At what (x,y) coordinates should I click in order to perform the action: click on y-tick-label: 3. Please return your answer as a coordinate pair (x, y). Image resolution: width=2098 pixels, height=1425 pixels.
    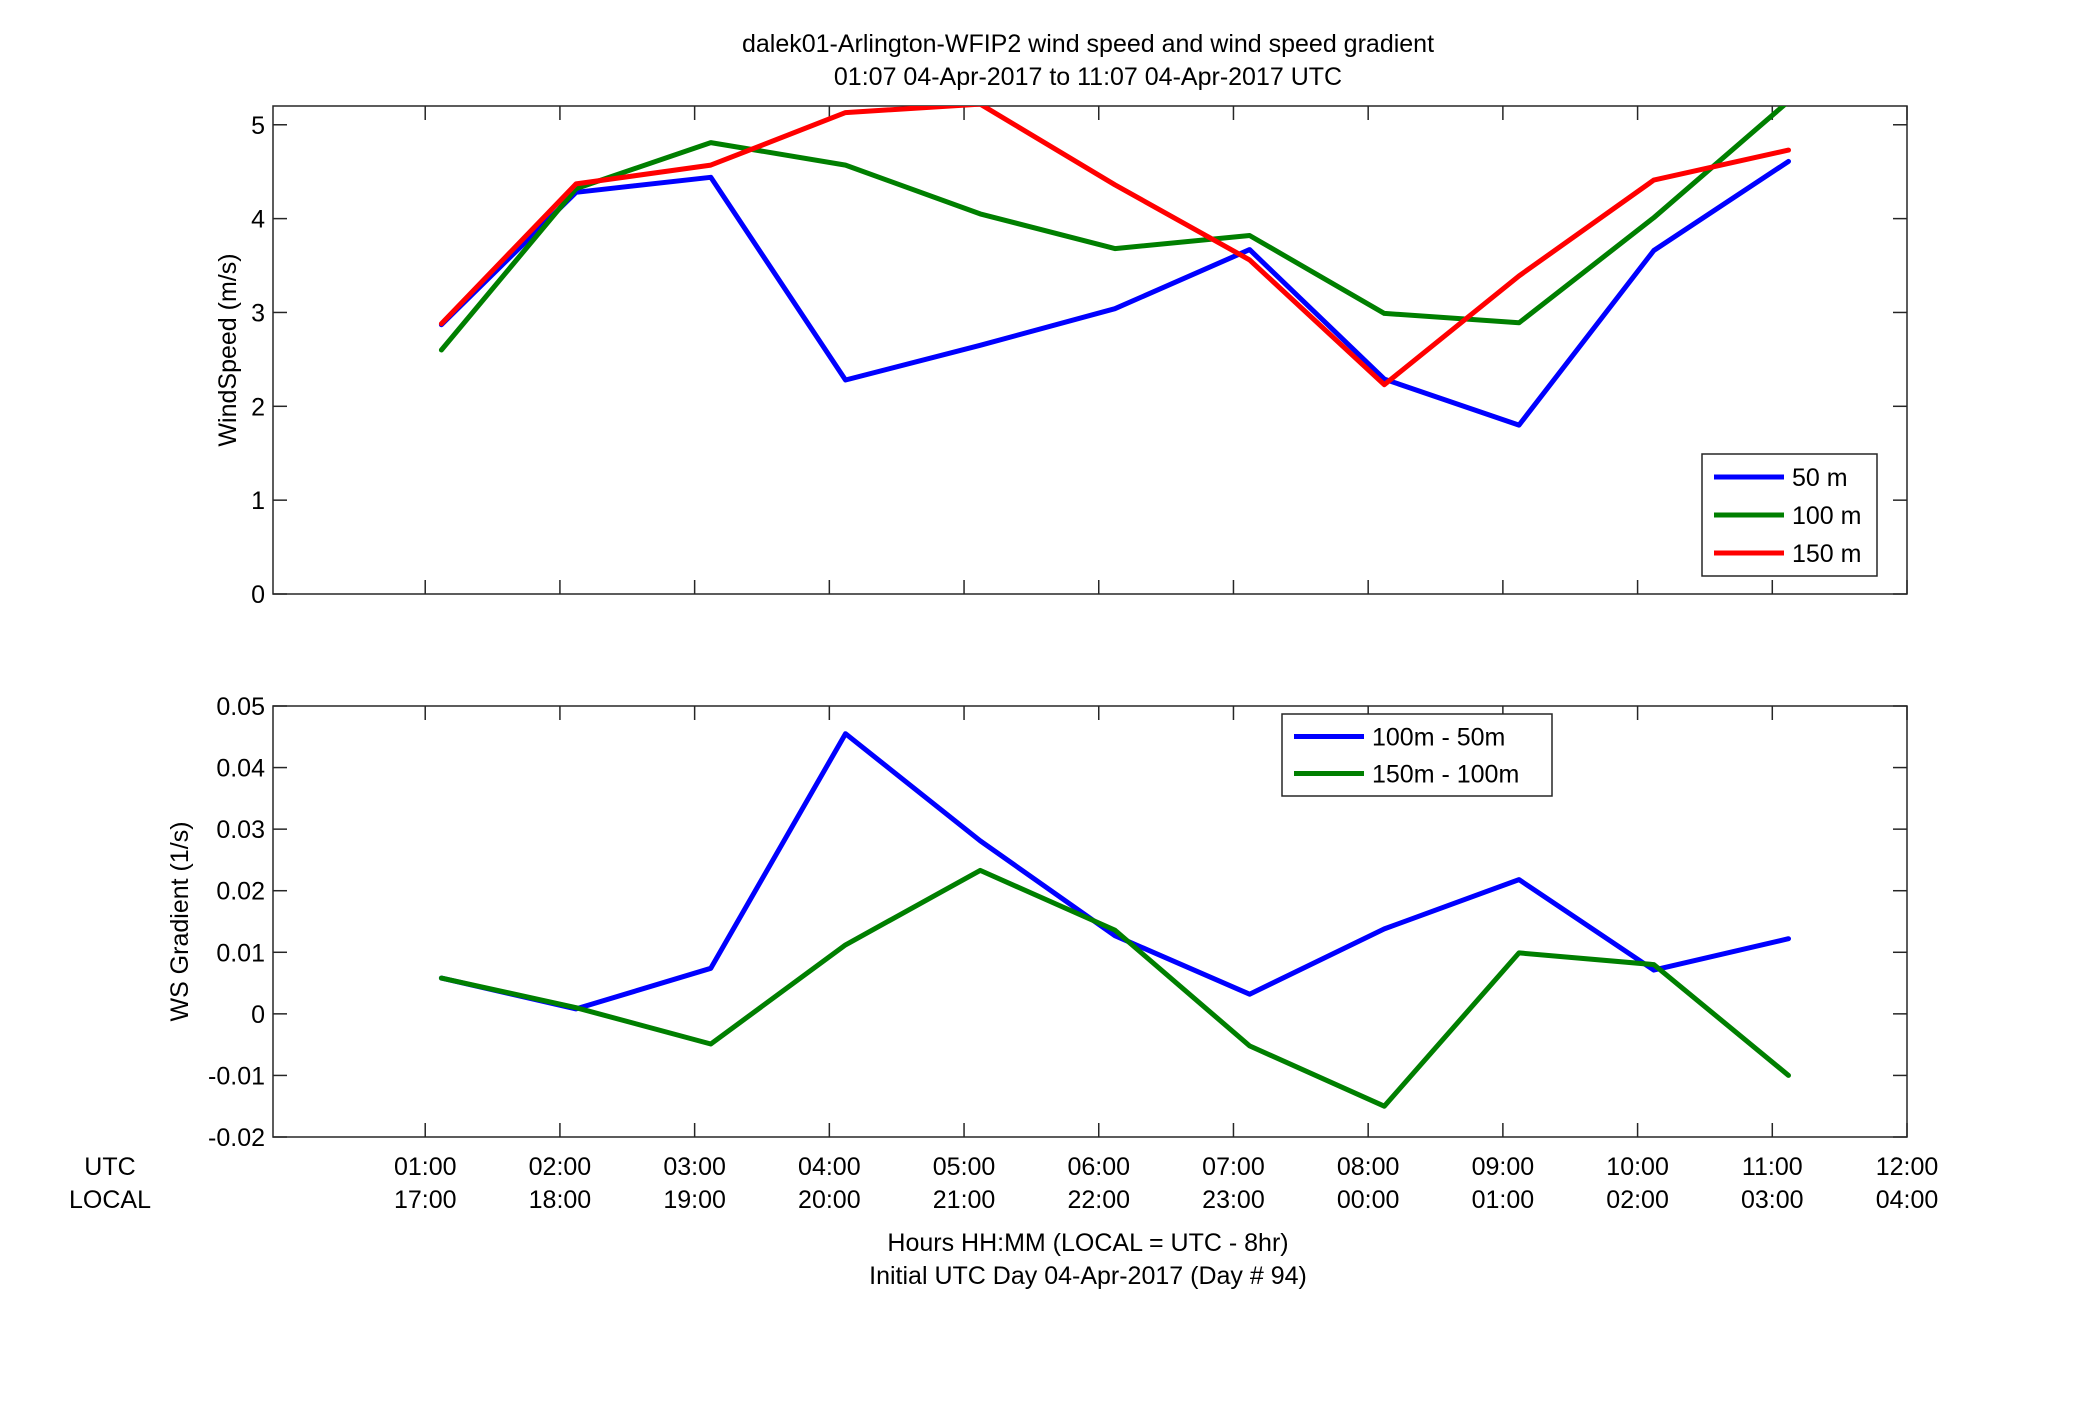
    Looking at the image, I should click on (258, 313).